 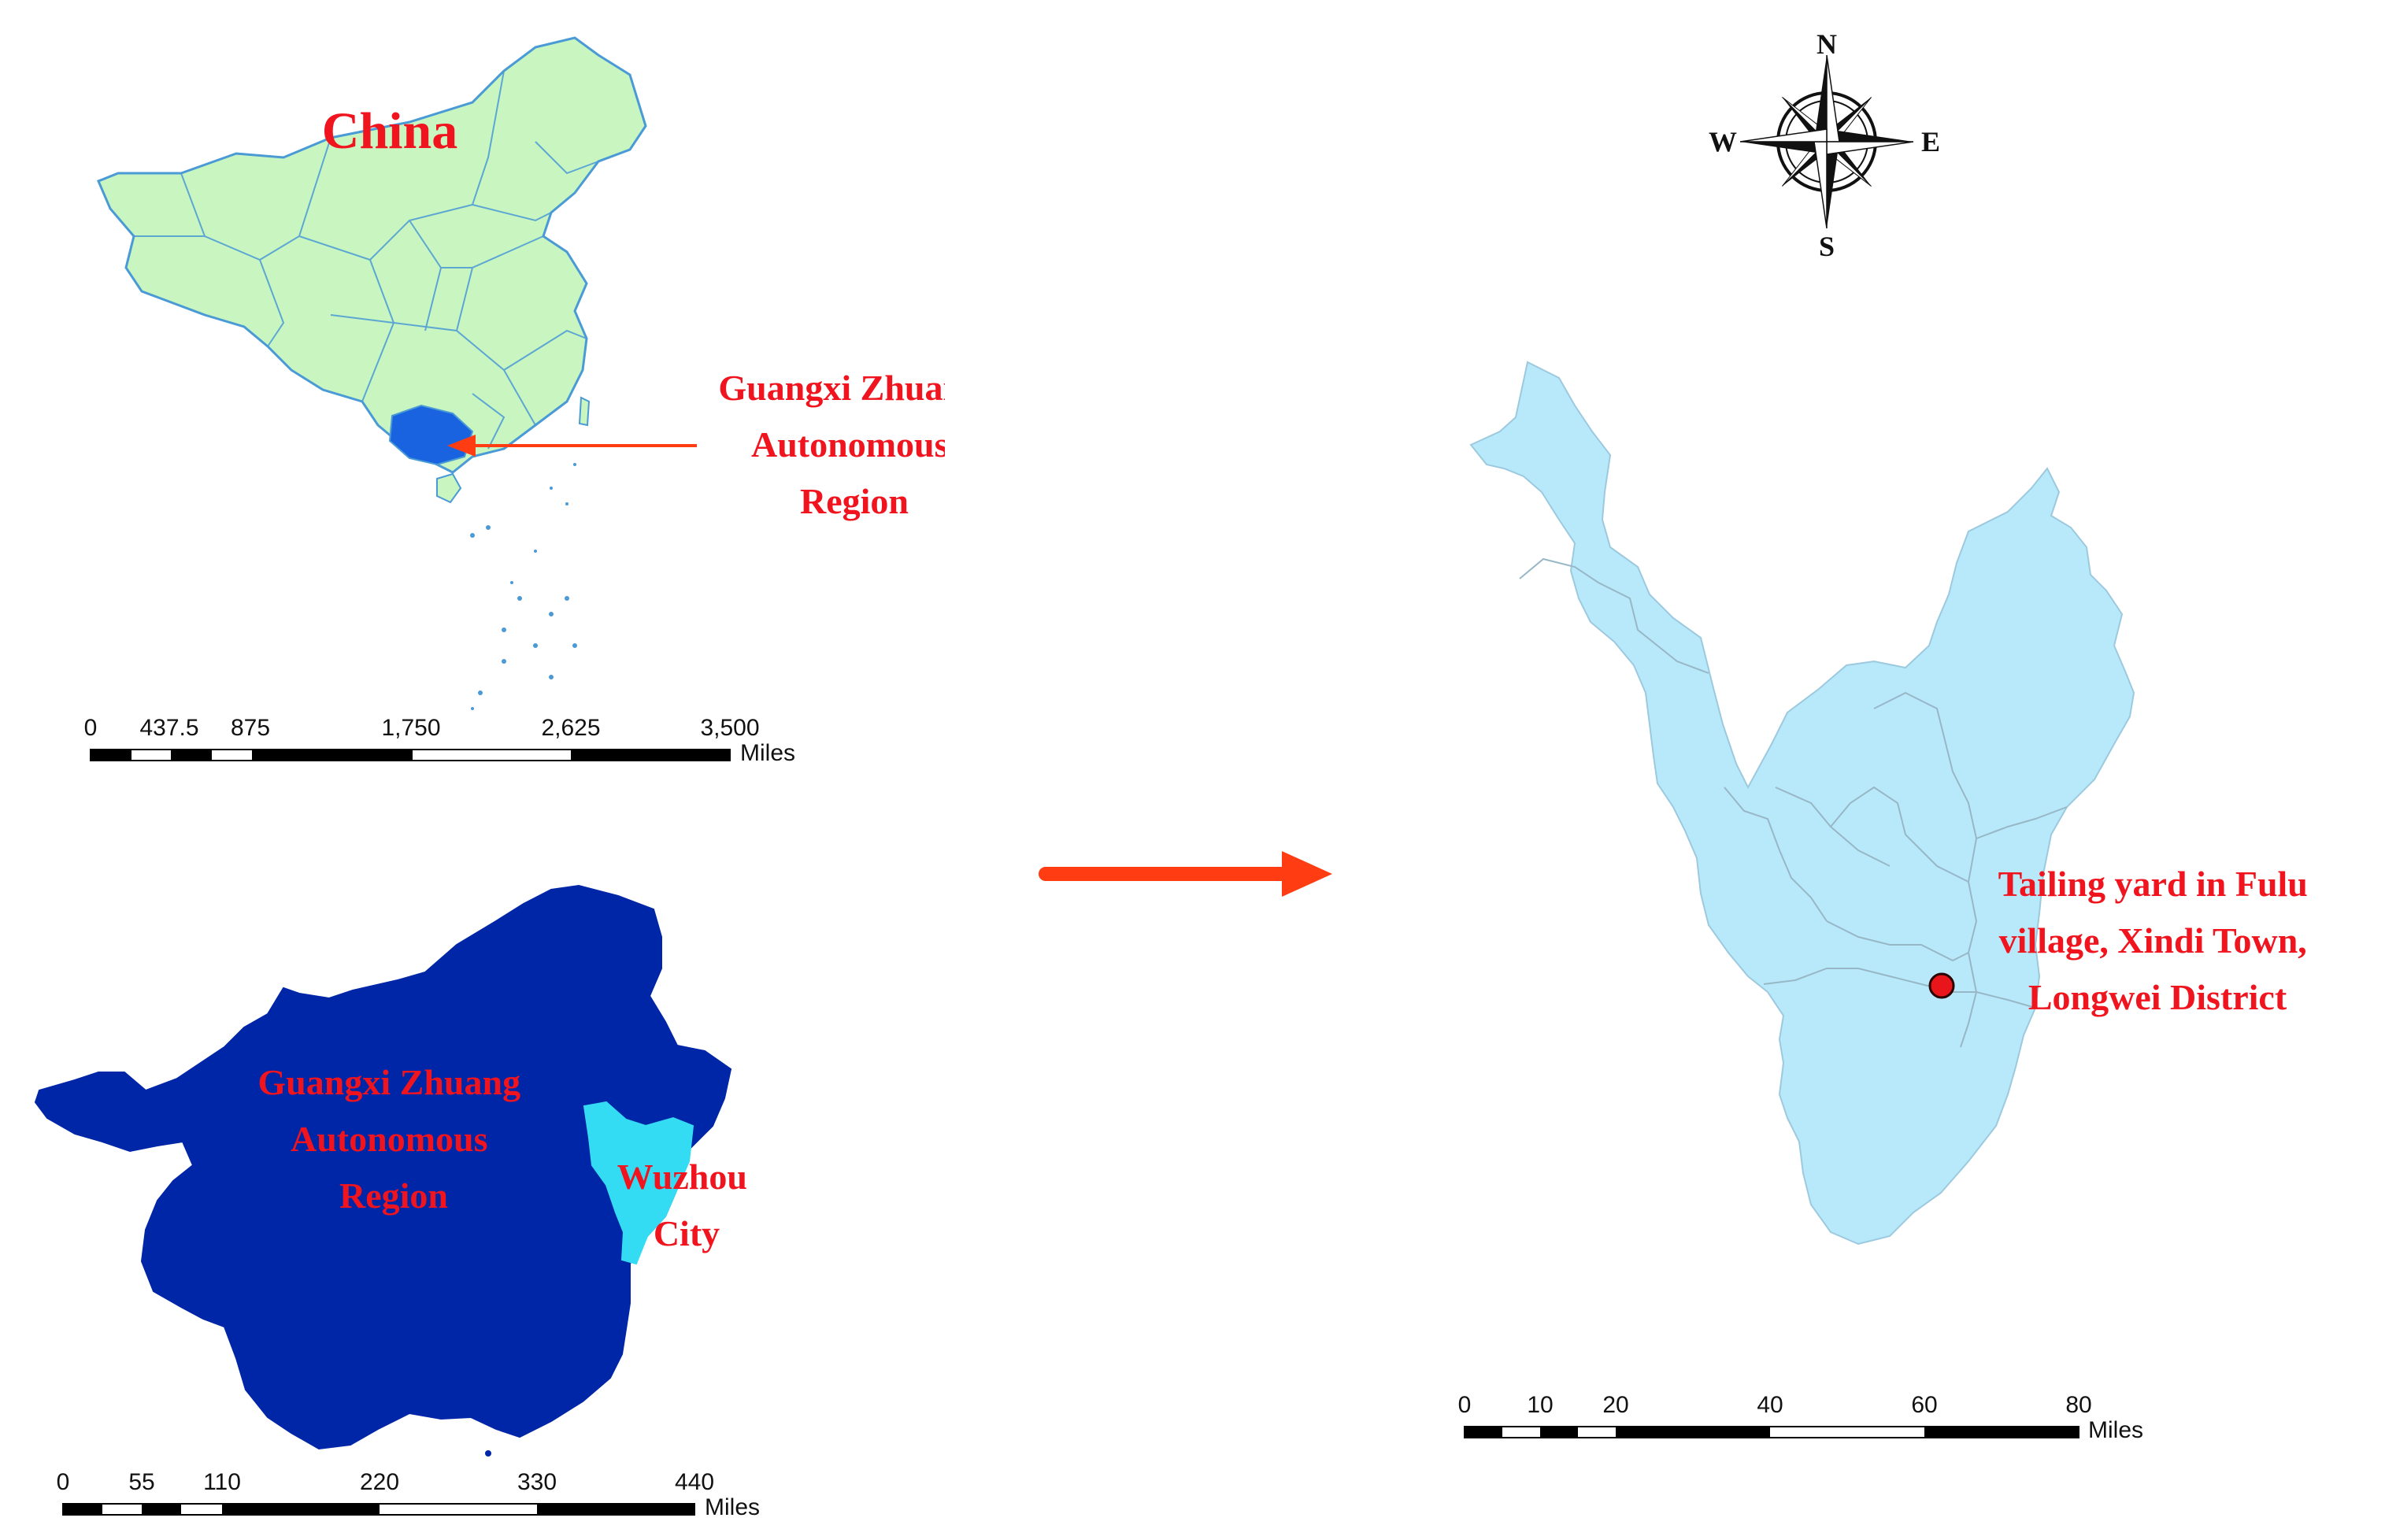 What do you see at coordinates (2078, 1405) in the screenshot?
I see `scale-tick-label: 80` at bounding box center [2078, 1405].